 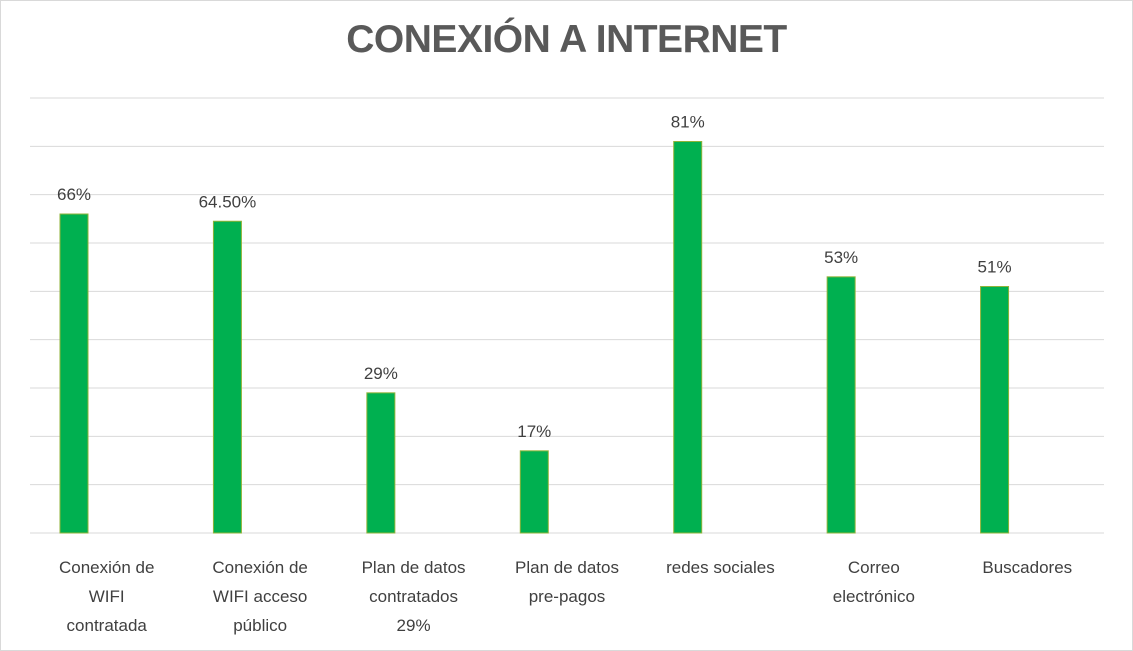 I want to click on data-label: 66%, so click(x=74, y=194).